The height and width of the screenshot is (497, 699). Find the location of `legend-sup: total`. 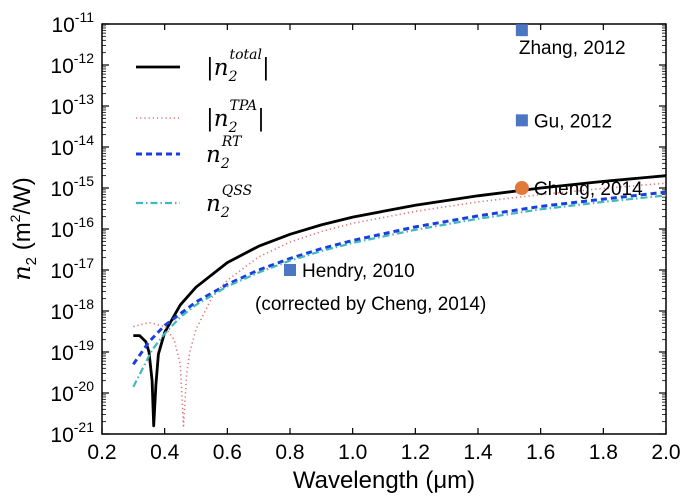

legend-sup: total is located at coordinates (246, 55).